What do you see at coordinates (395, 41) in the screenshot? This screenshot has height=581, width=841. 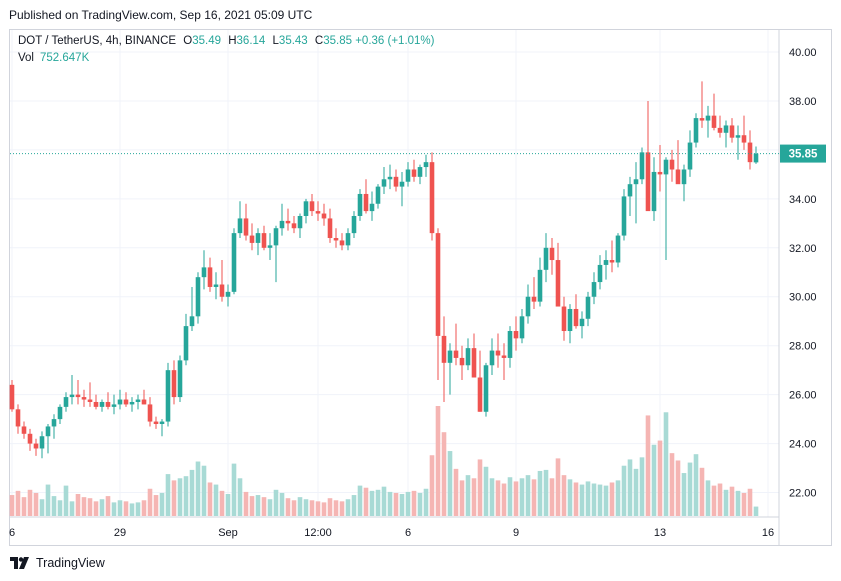 I see `change-value: +0.36 (+1.01%)` at bounding box center [395, 41].